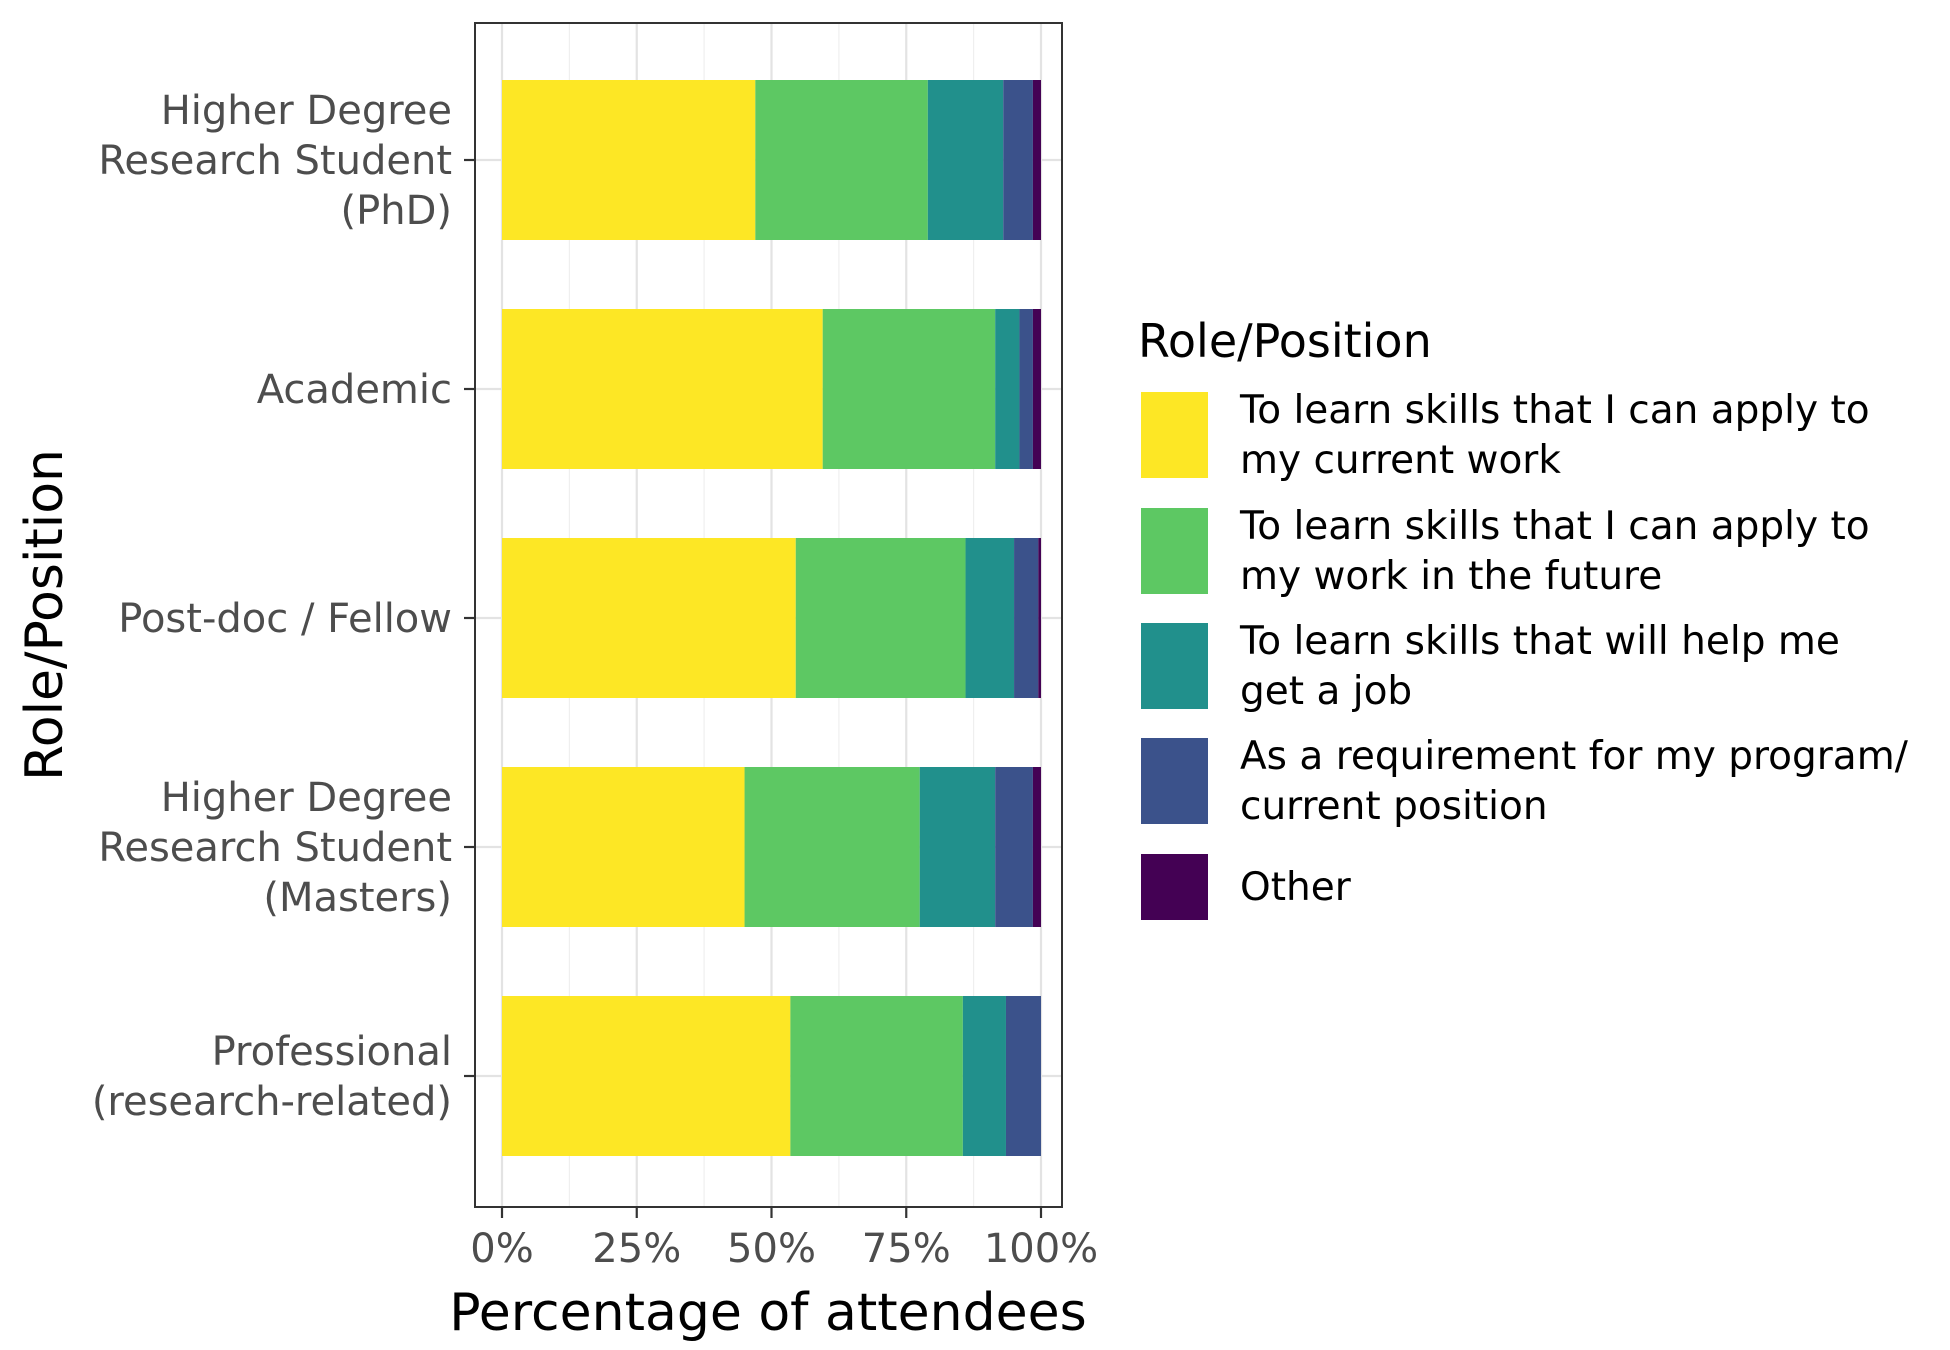  Describe the element at coordinates (1400, 460) in the screenshot. I see `legend-label: my current work` at that location.